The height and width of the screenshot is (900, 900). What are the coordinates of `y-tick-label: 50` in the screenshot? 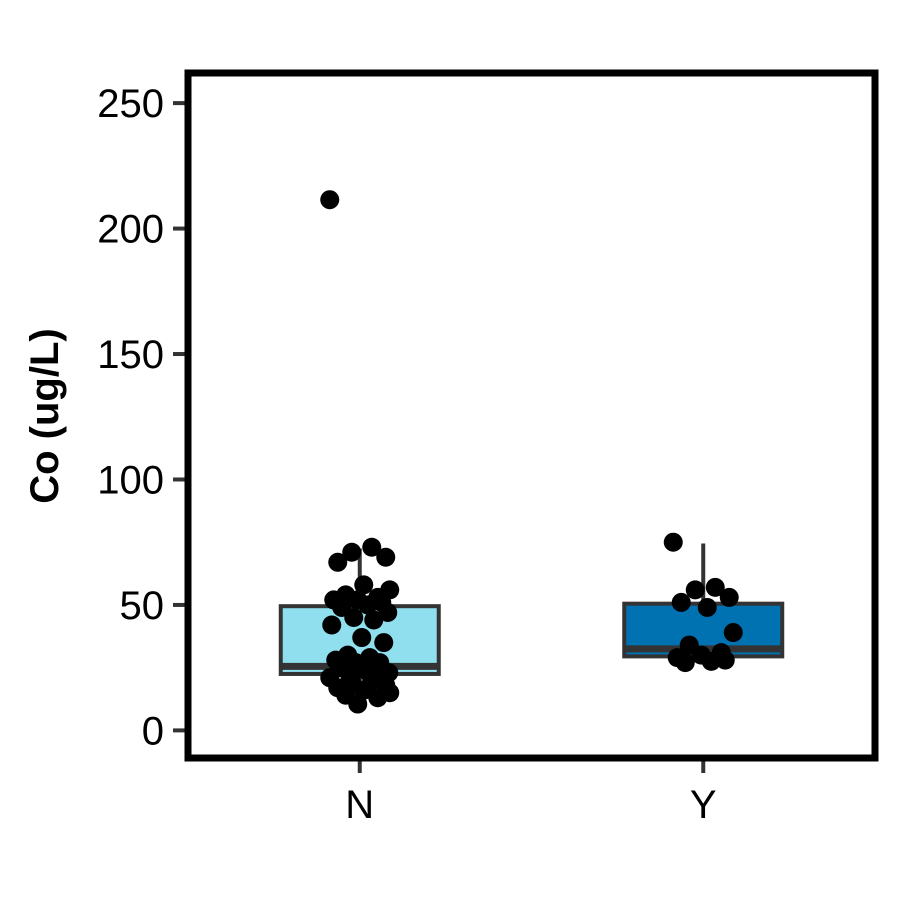 It's located at (142, 606).